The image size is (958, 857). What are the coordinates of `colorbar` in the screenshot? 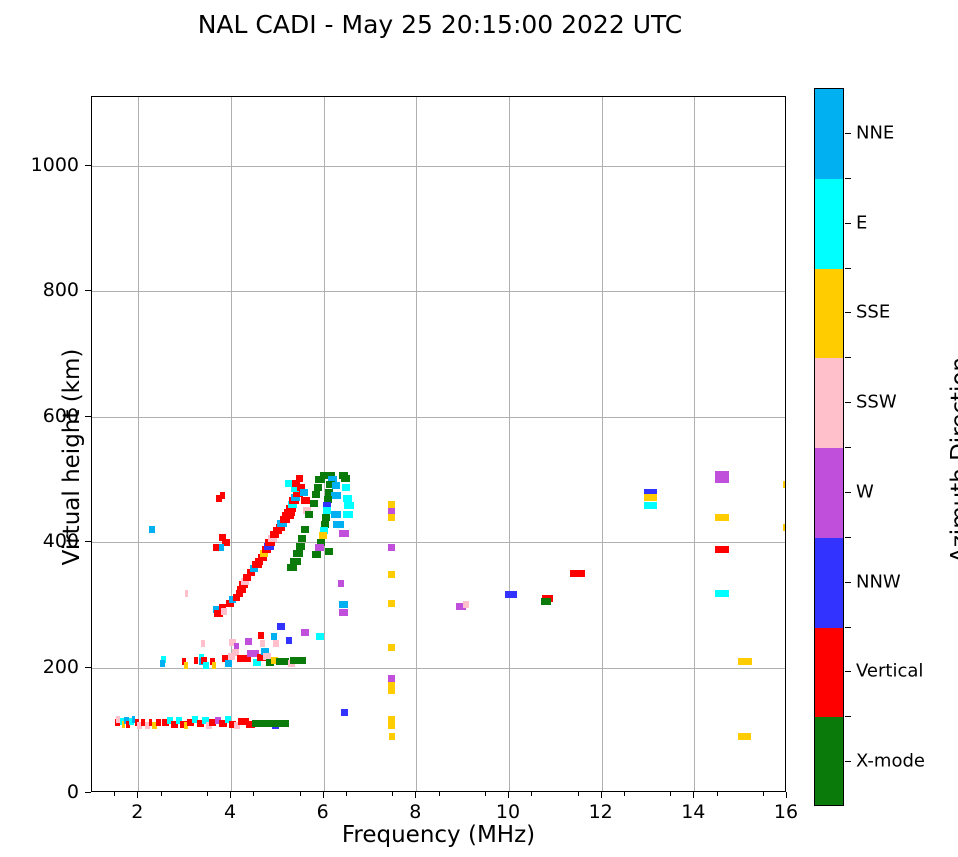 It's located at (829, 447).